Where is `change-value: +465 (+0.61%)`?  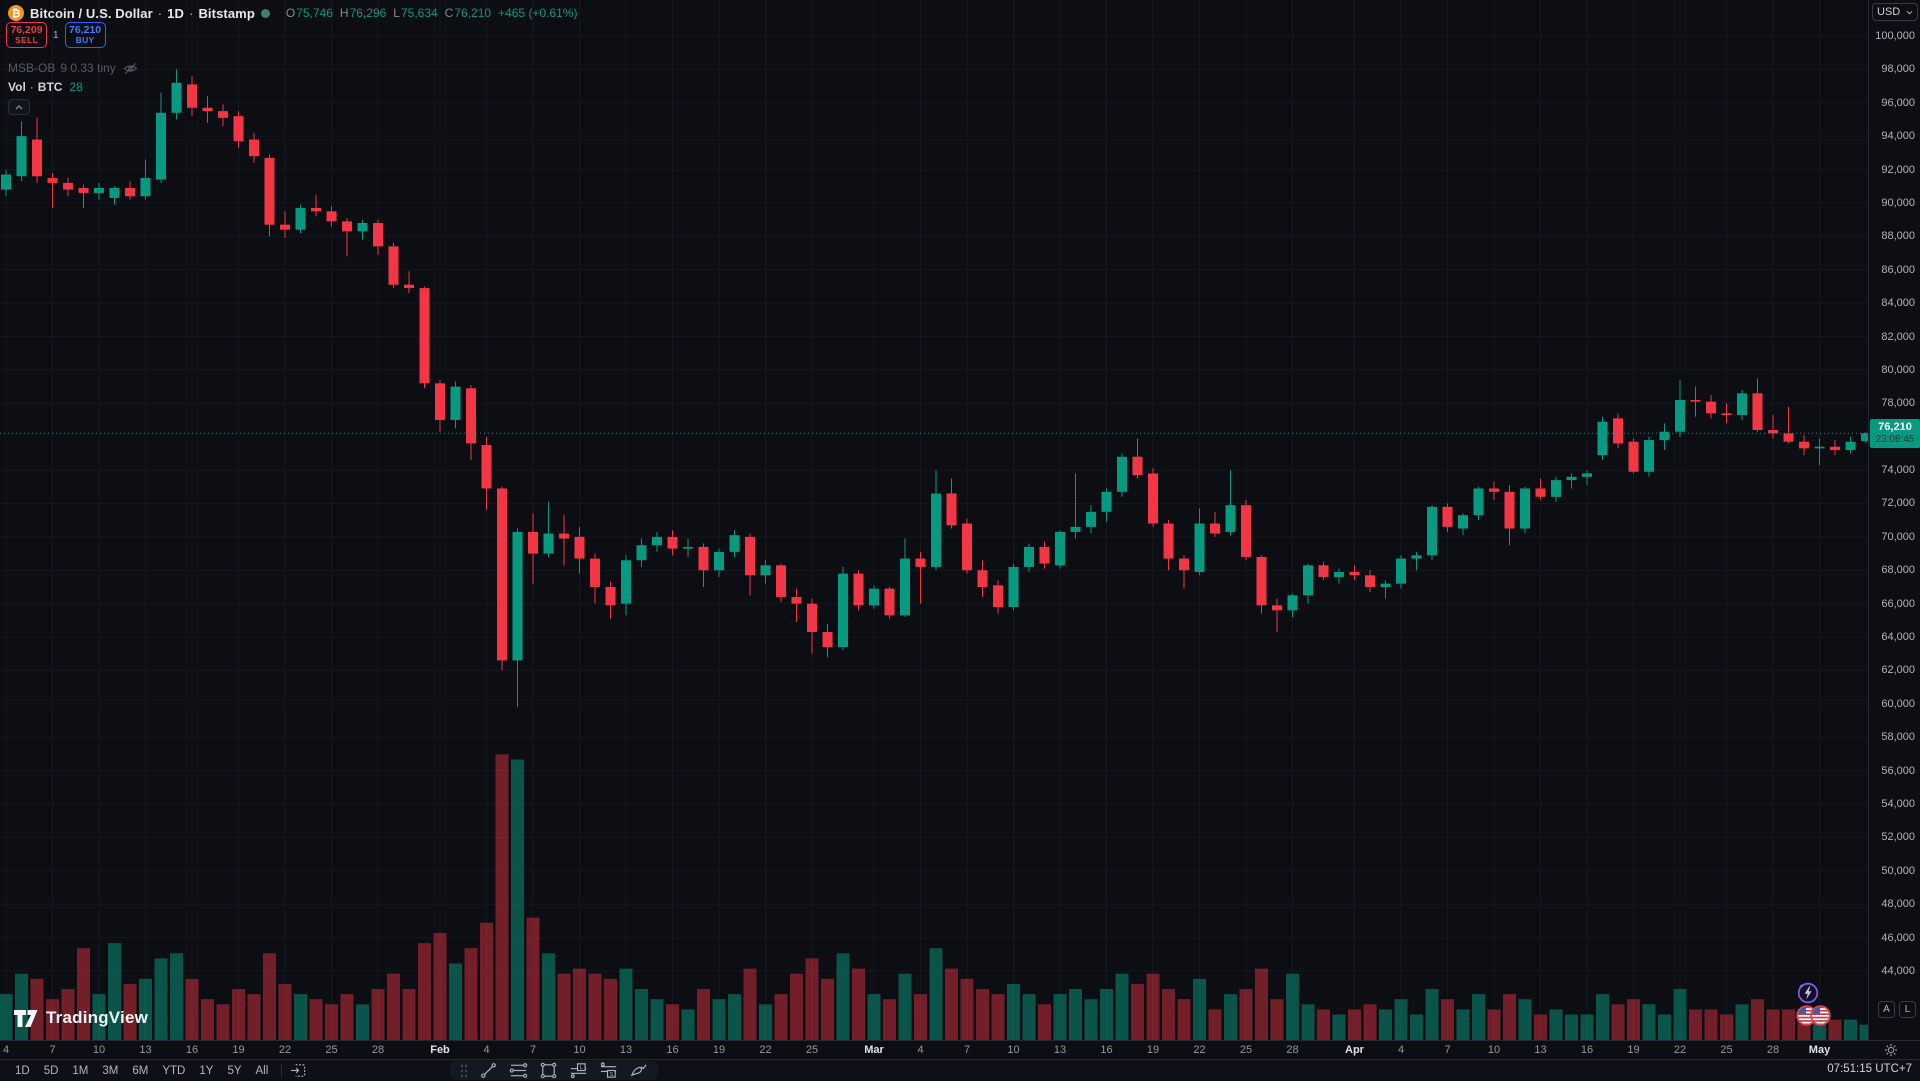 change-value: +465 (+0.61%) is located at coordinates (538, 13).